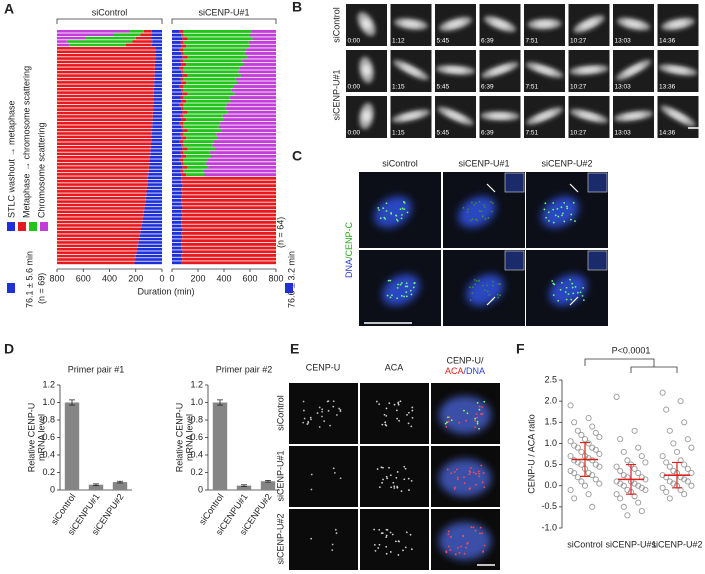 The image size is (705, 574). I want to click on bar, so click(96, 487).